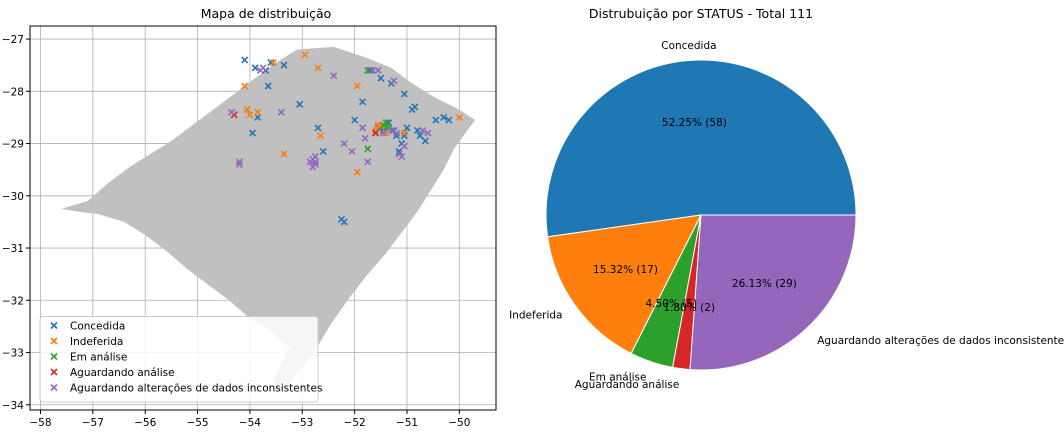 Image resolution: width=1064 pixels, height=433 pixels. Describe the element at coordinates (627, 385) in the screenshot. I see `pie-category-label: Aguardando análise` at that location.